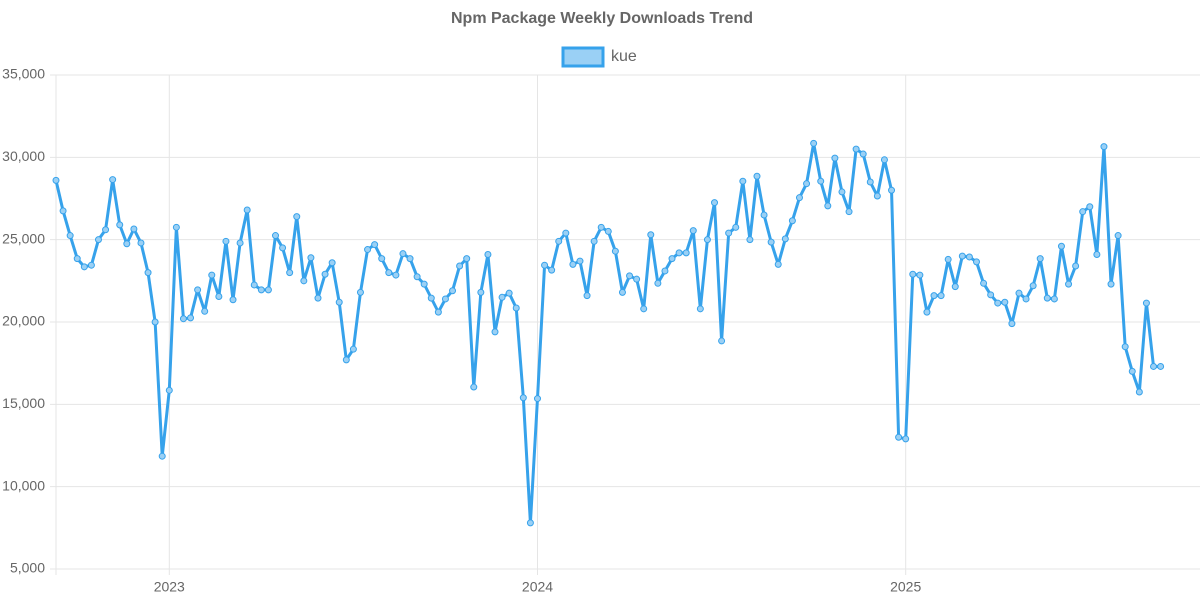 The width and height of the screenshot is (1200, 600). What do you see at coordinates (905, 587) in the screenshot?
I see `x-tick-label: 2025` at bounding box center [905, 587].